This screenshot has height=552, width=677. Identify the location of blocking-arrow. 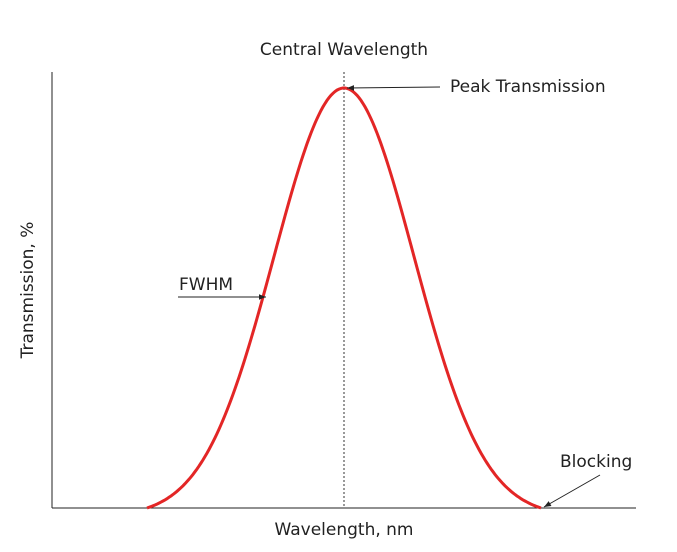
(572, 491).